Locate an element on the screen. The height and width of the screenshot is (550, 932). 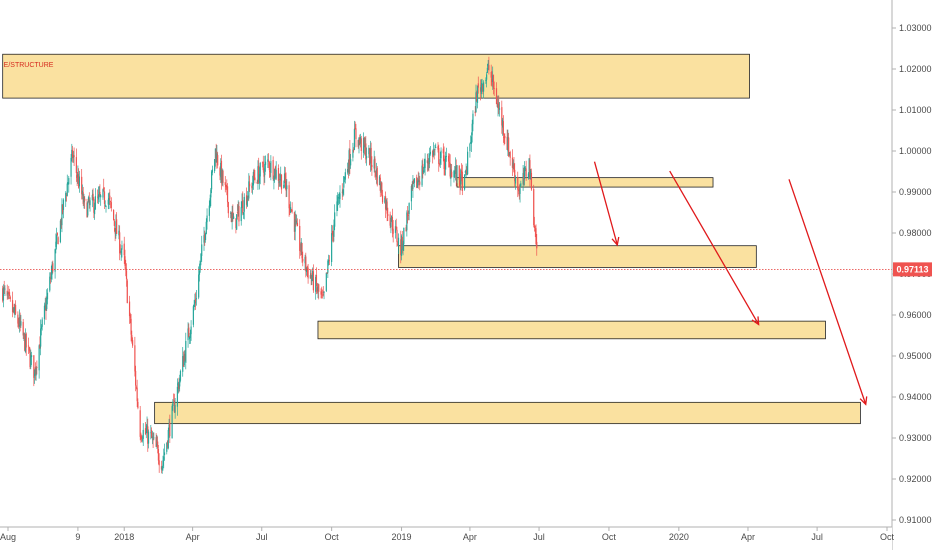
x-tick-label: 2018 is located at coordinates (124, 537).